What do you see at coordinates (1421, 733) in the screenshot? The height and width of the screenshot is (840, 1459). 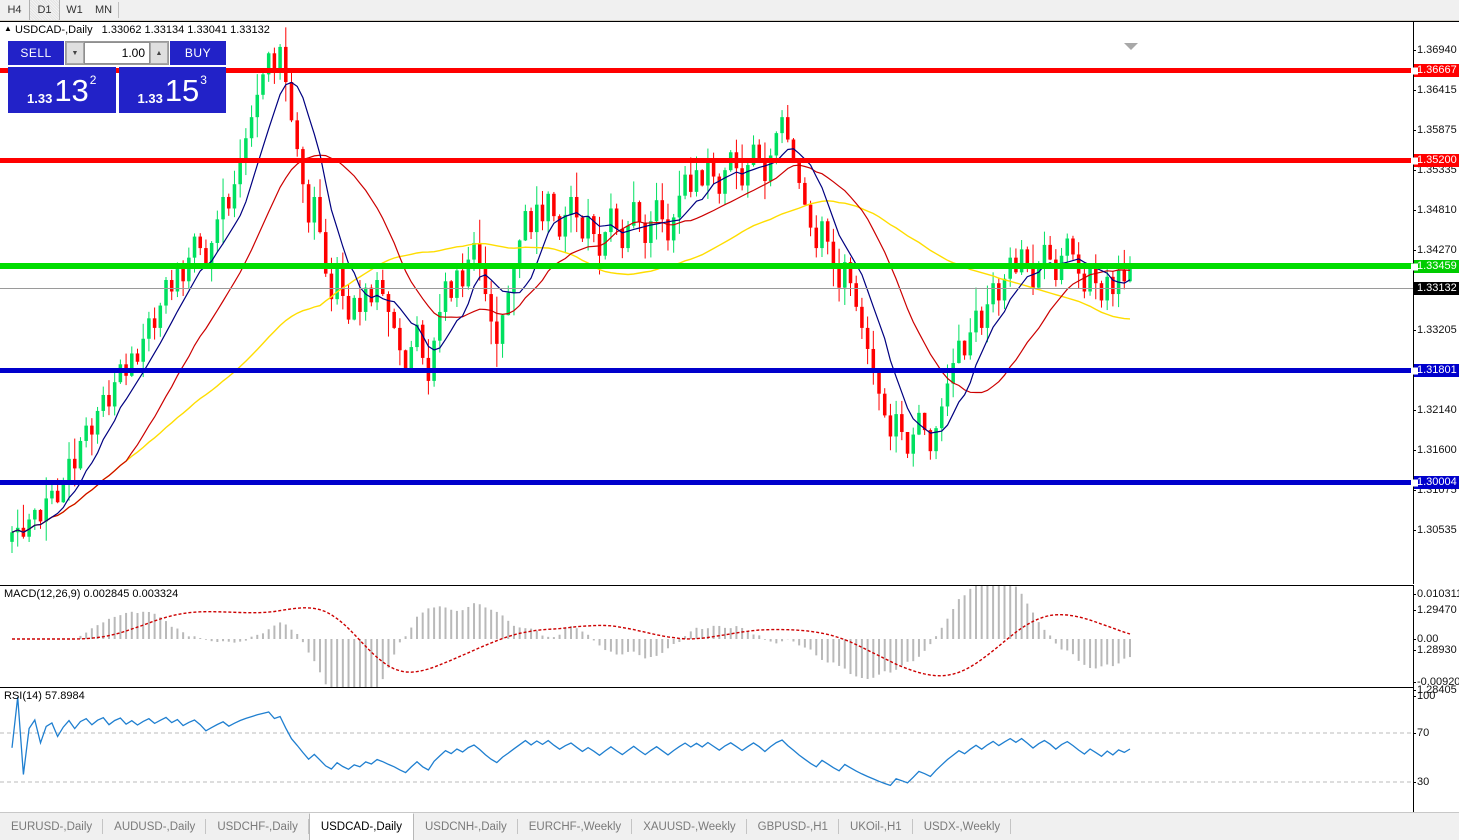 I see `rsi-scale-label: 70` at bounding box center [1421, 733].